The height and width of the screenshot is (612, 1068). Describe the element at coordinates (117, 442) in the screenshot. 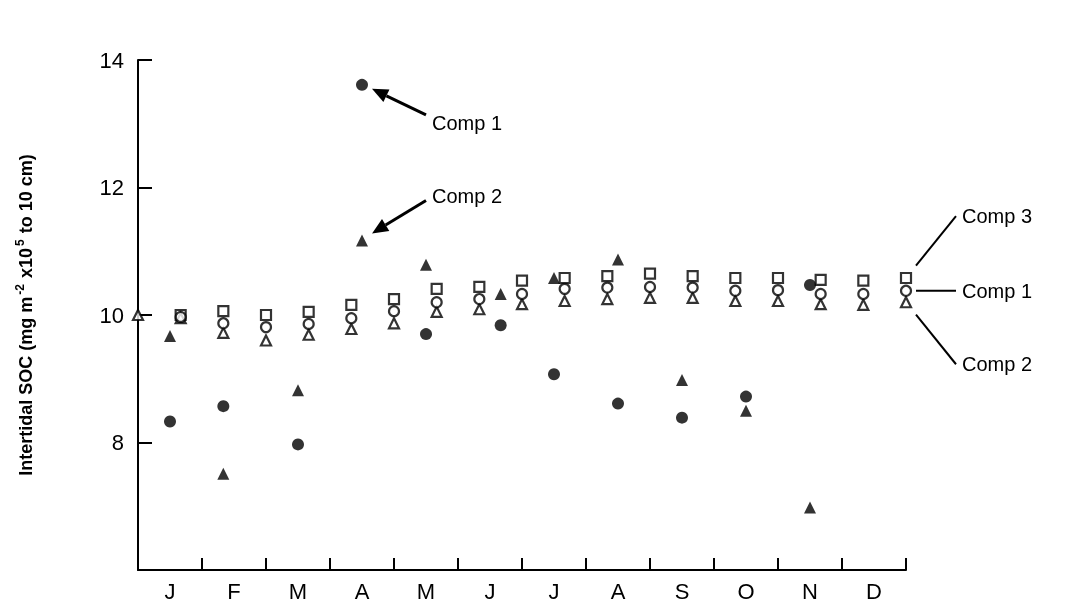

I see `y-tick-label: 8` at that location.